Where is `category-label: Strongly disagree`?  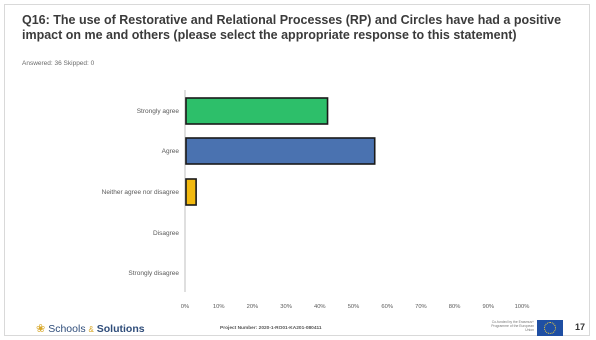
category-label: Strongly disagree is located at coordinates (153, 273).